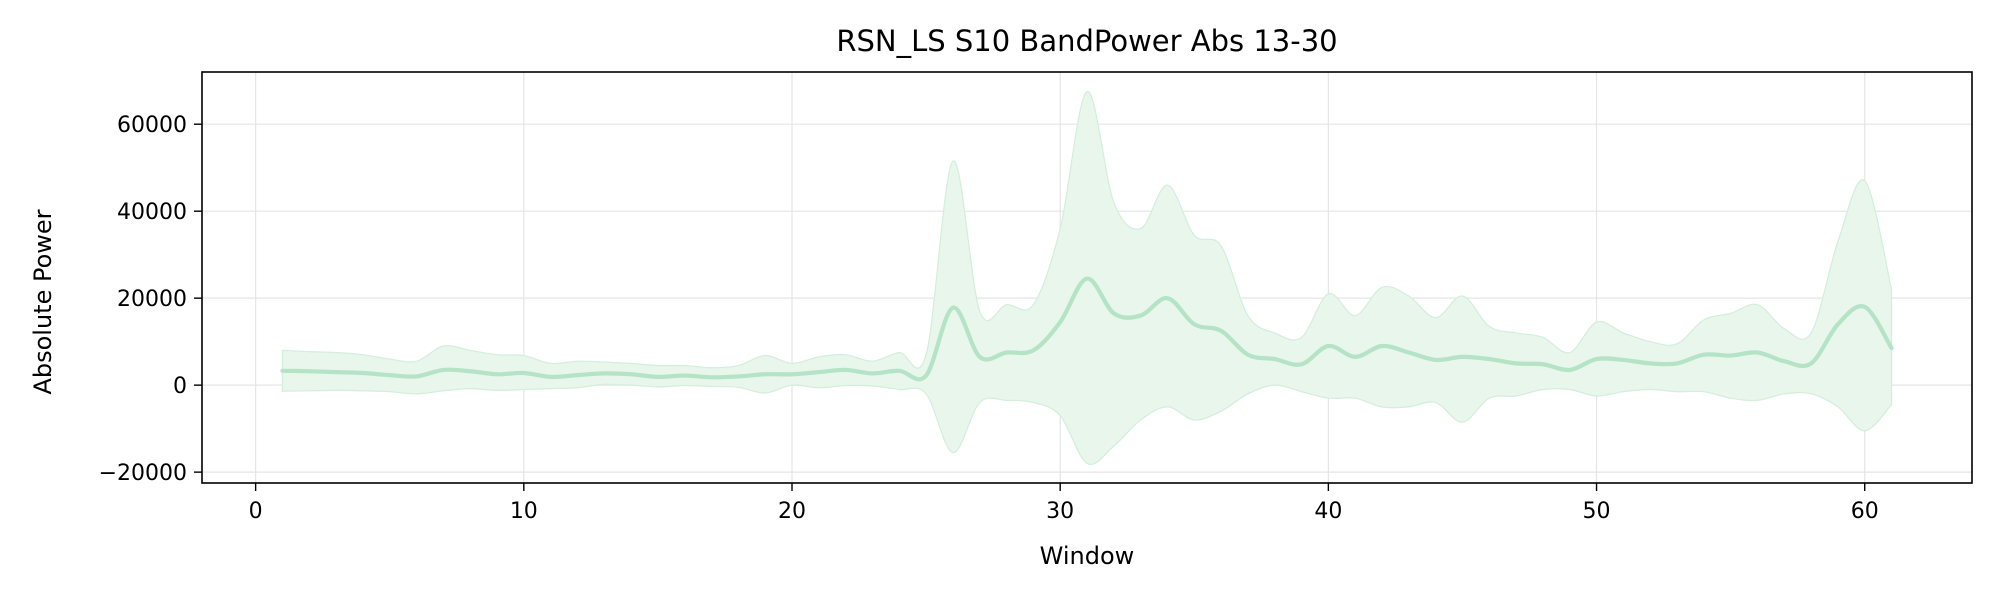 The height and width of the screenshot is (600, 2000). What do you see at coordinates (1060, 511) in the screenshot?
I see `x-tick-label: 30` at bounding box center [1060, 511].